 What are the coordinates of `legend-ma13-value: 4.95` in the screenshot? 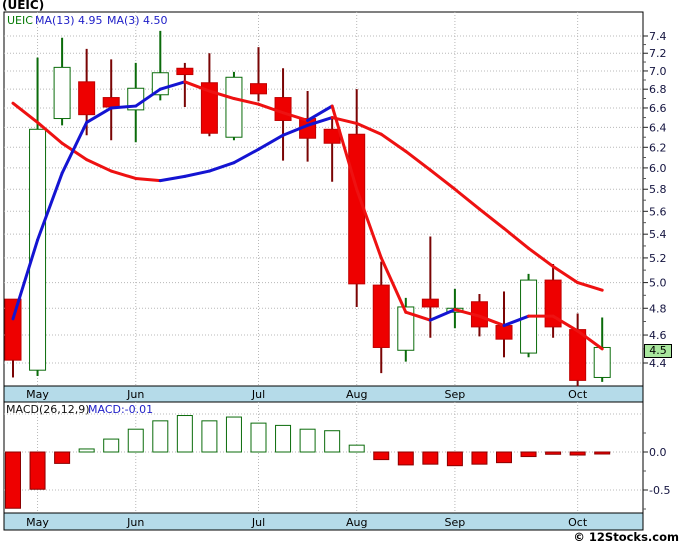 It's located at (90, 20).